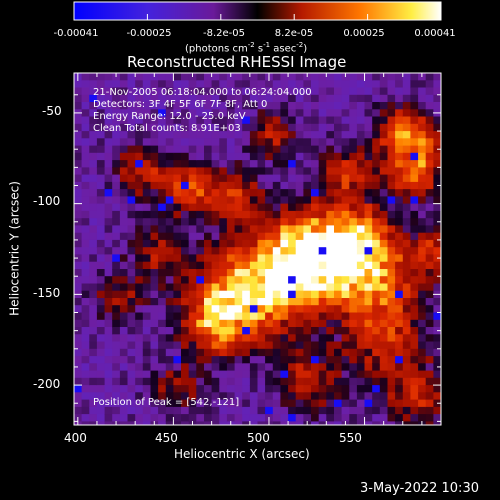 This screenshot has height=500, width=500. I want to click on colorbar, so click(257, 11).